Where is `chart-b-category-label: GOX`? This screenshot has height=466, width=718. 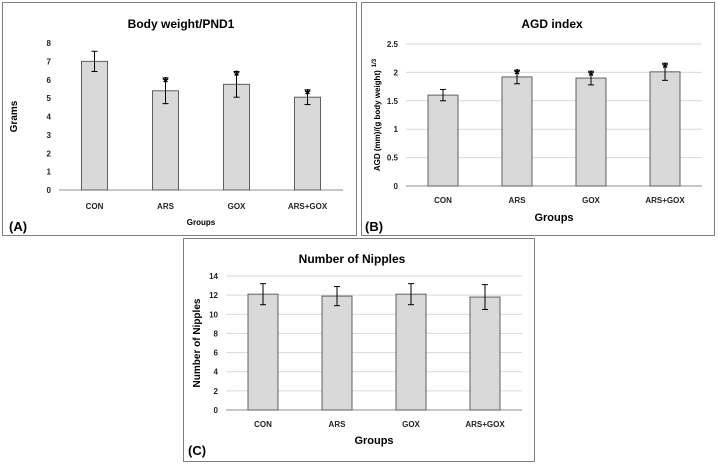
chart-b-category-label: GOX is located at coordinates (591, 200).